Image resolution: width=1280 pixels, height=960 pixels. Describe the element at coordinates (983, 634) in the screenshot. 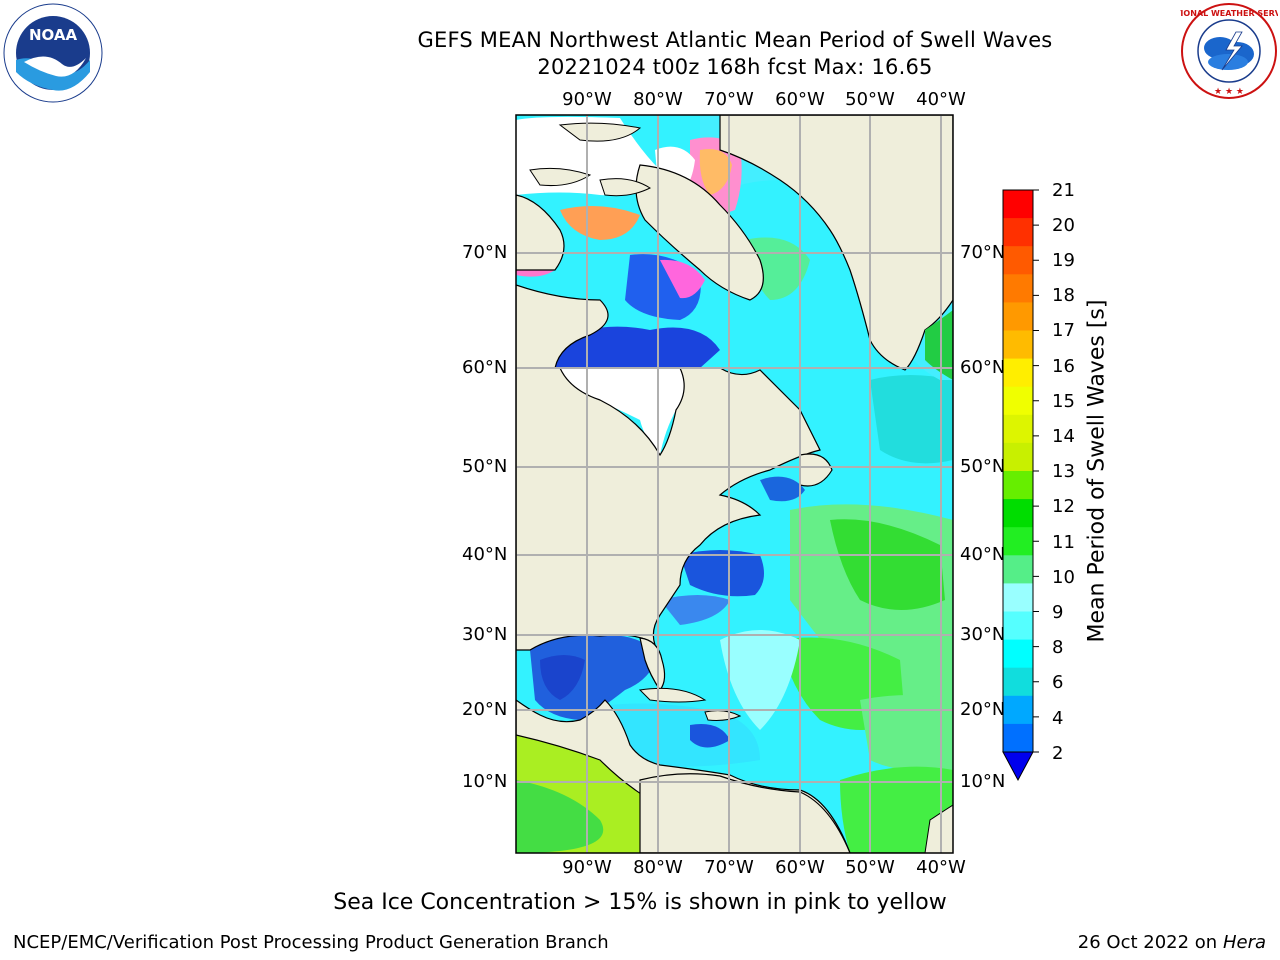

I see `lat-label-right-30n: 30°N` at that location.